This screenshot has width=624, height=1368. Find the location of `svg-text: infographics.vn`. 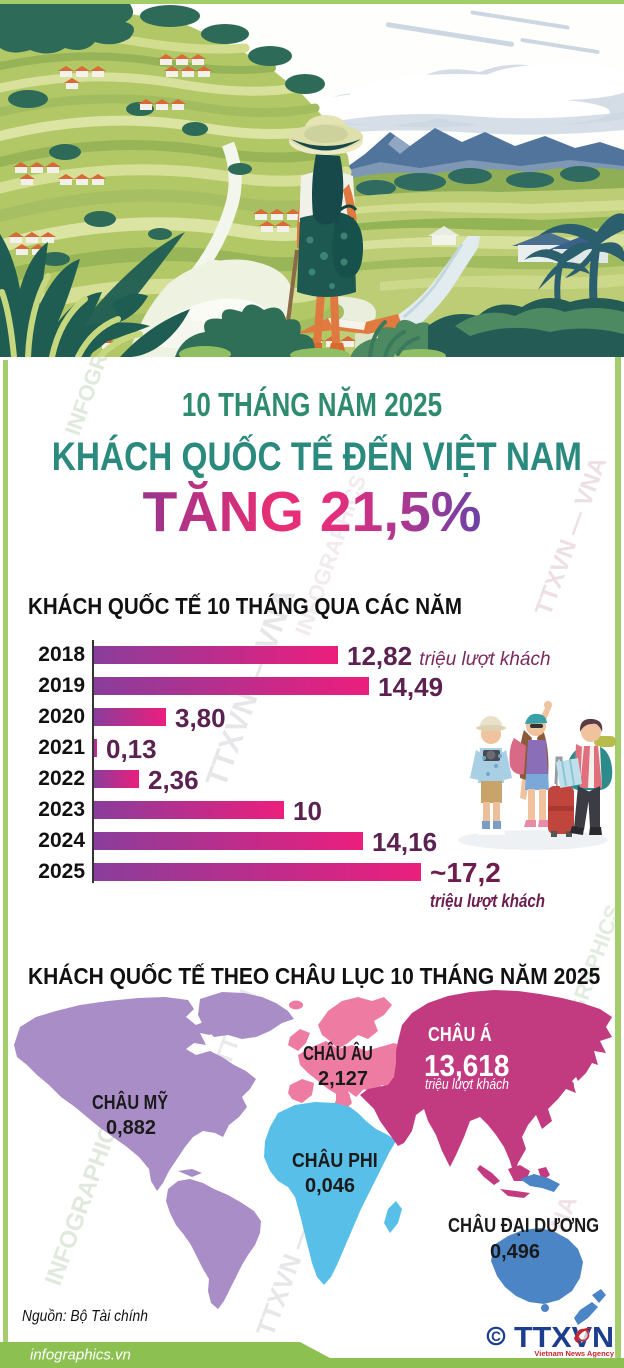

svg-text: infographics.vn is located at coordinates (80, 1355).